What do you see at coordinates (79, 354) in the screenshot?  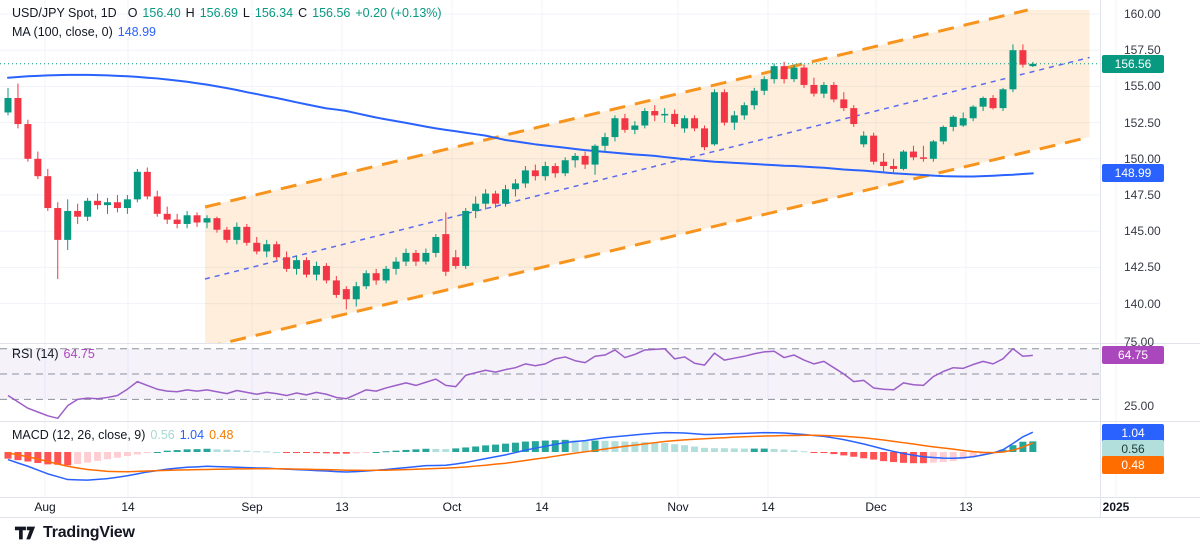 I see `rsi-value: 64.75` at bounding box center [79, 354].